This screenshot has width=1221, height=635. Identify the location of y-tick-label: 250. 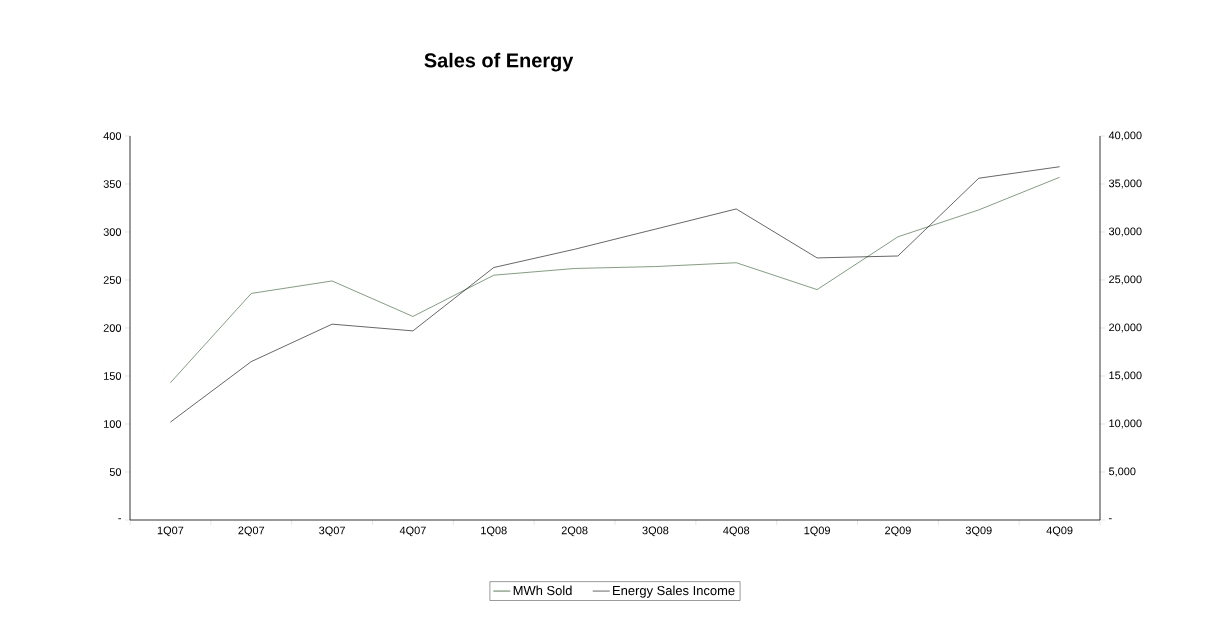
(112, 280).